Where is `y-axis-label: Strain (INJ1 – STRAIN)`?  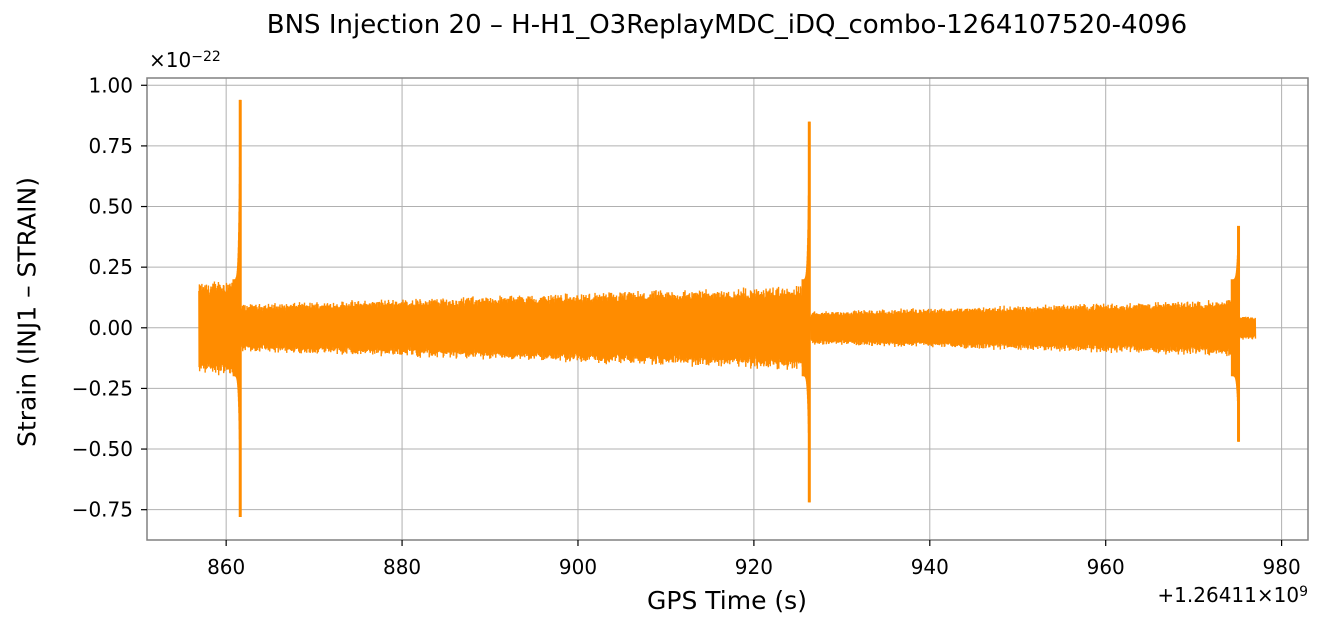
y-axis-label: Strain (INJ1 – STRAIN) is located at coordinates (27, 312).